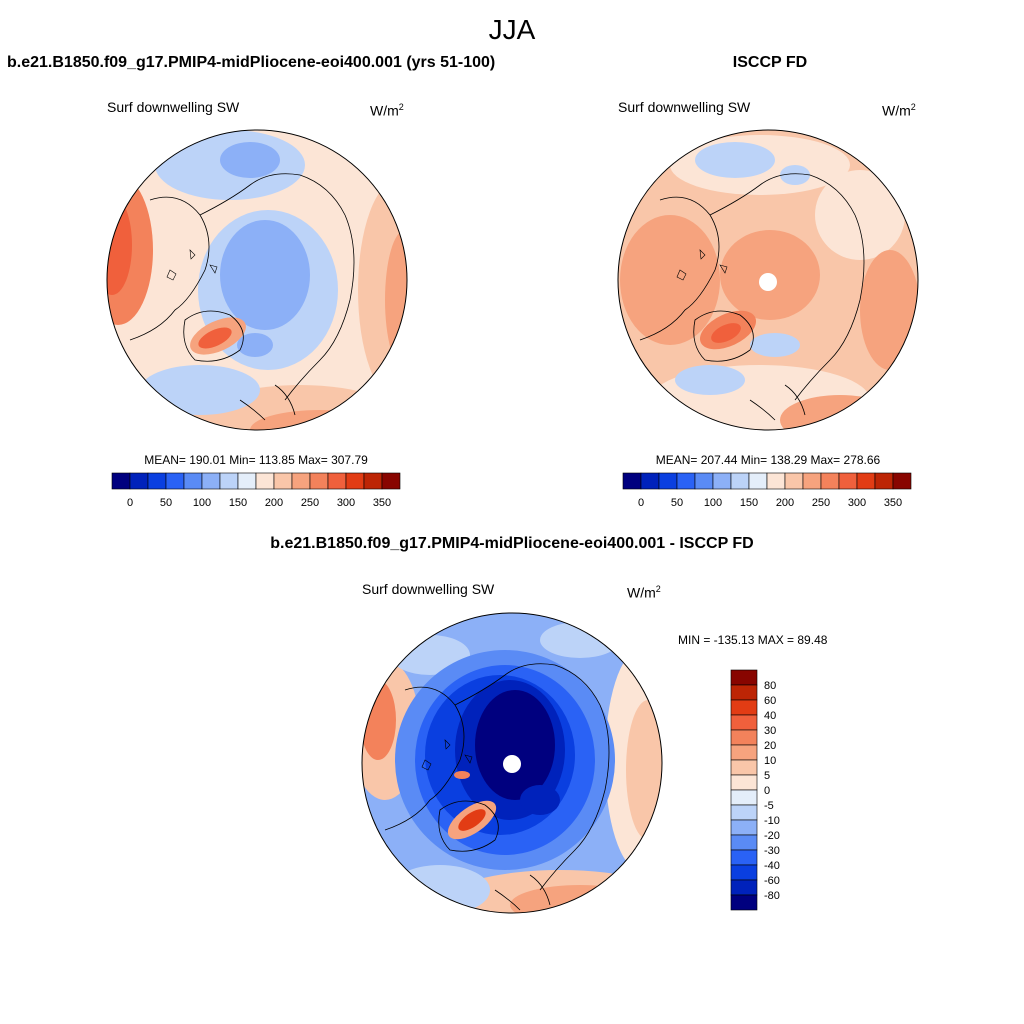 Image resolution: width=1024 pixels, height=1024 pixels. I want to click on obs-colorbar-tick-label: 150, so click(749, 503).